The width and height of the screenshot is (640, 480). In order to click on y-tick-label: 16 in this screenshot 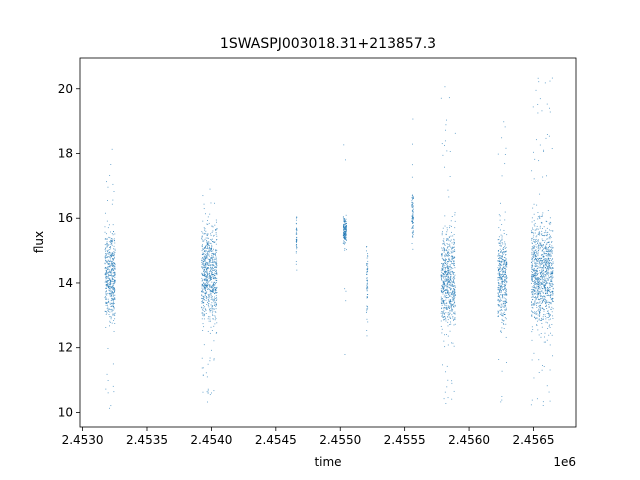, I will do `click(65, 218)`.